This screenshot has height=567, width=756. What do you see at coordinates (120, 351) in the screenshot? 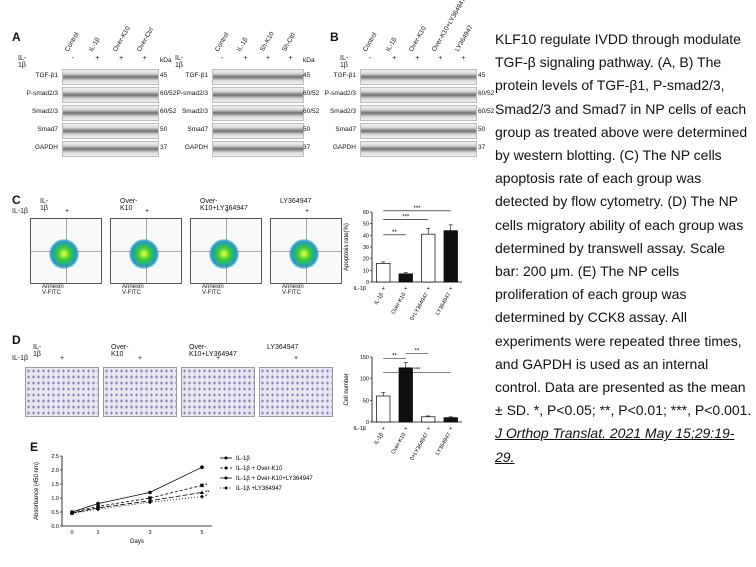
I see `transwell-group-label: Over-K10` at bounding box center [120, 351].